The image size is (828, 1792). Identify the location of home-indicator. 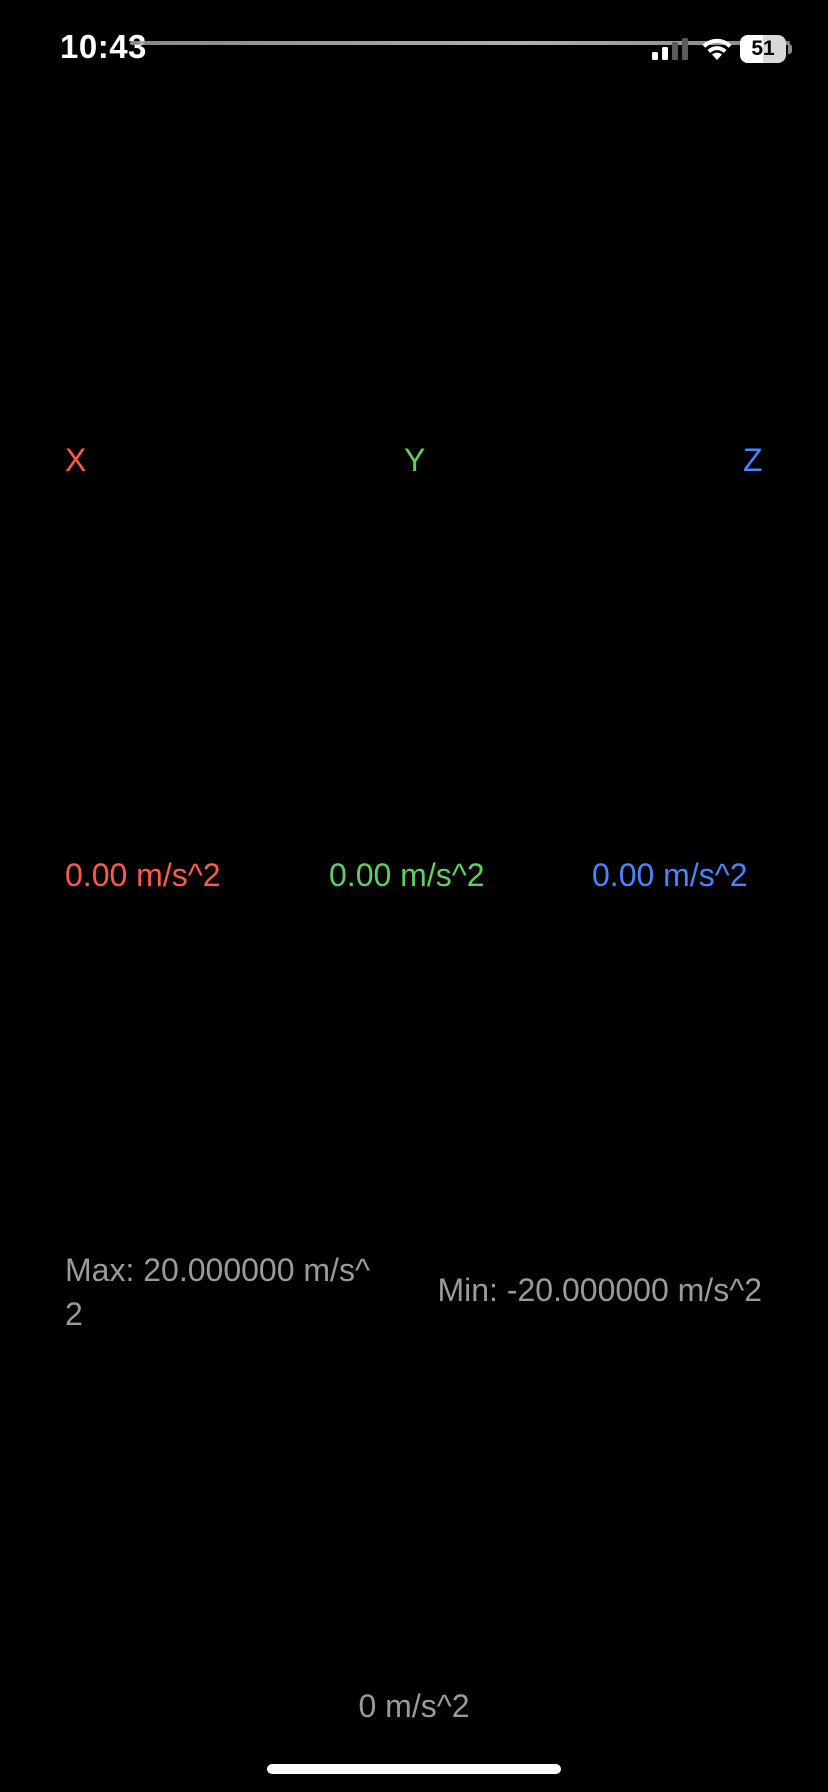
(414, 1769).